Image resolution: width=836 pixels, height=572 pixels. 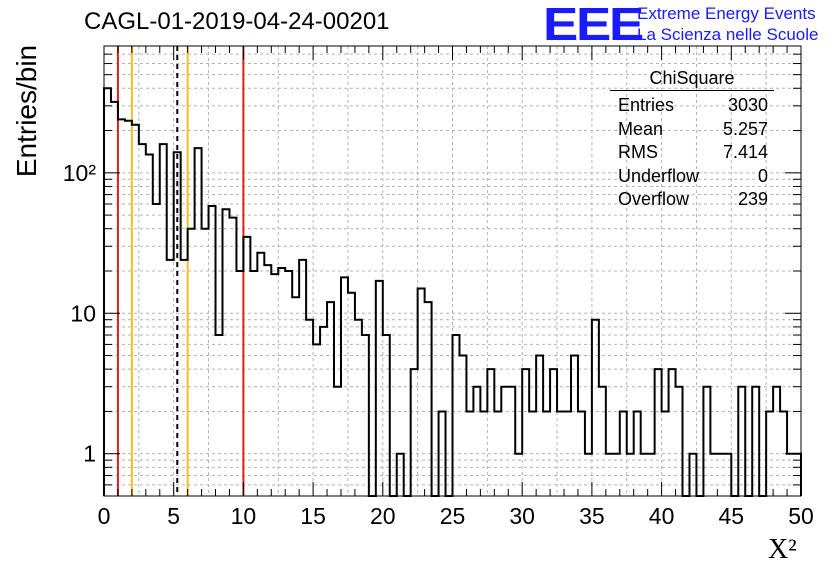 I want to click on stats-value: 0, so click(x=762, y=175).